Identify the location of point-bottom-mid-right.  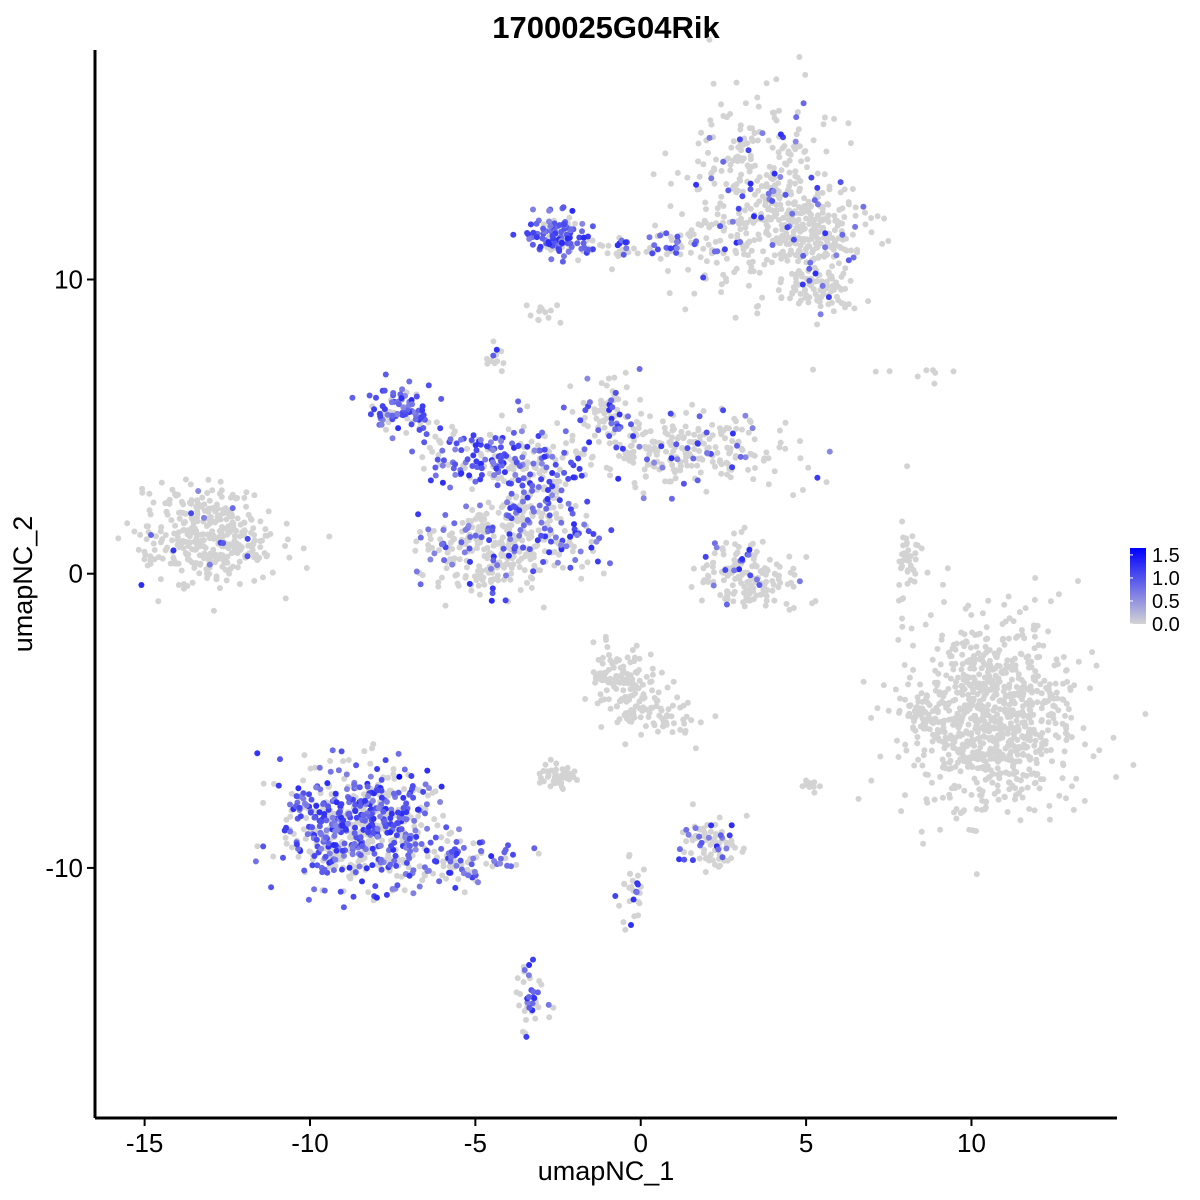
(719, 817).